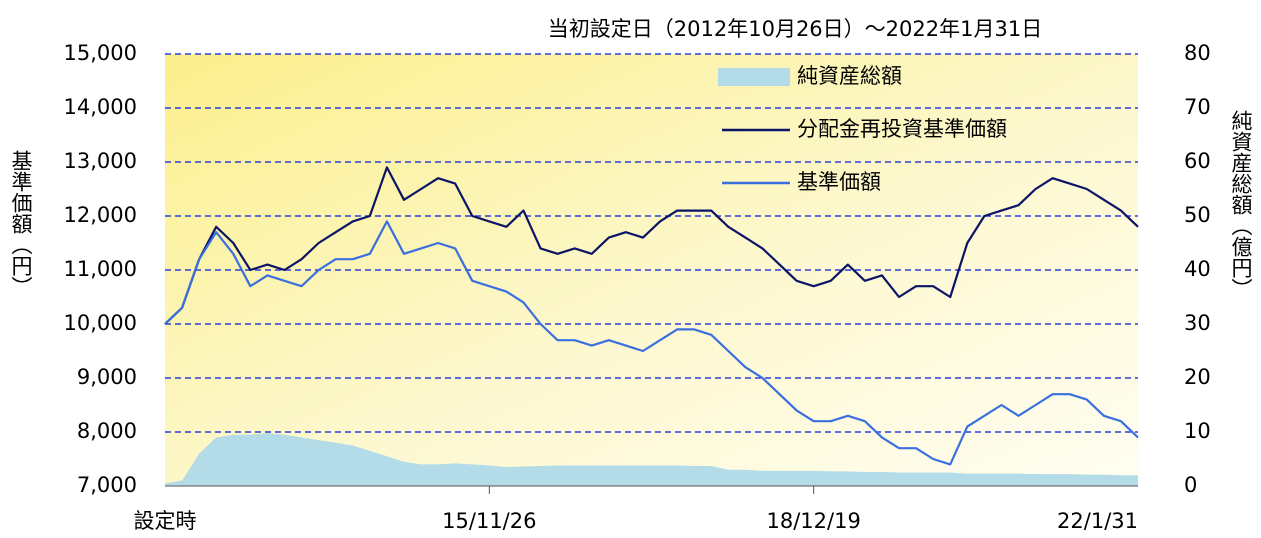 This screenshot has height=538, width=1261. I want to click on y-tick-label: 12,000, so click(100, 215).